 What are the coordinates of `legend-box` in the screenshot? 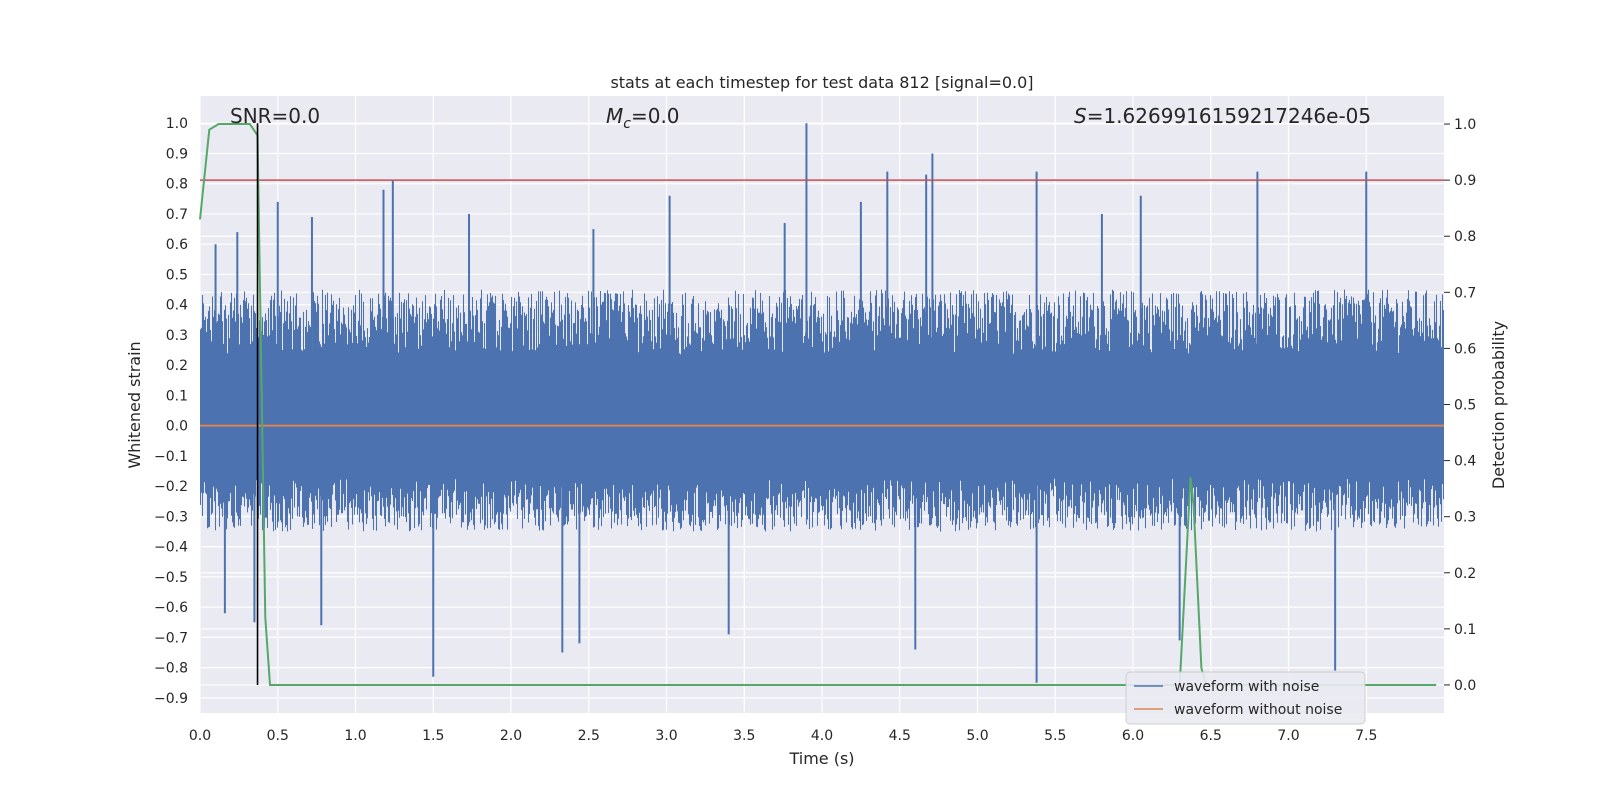 It's located at (1245, 698).